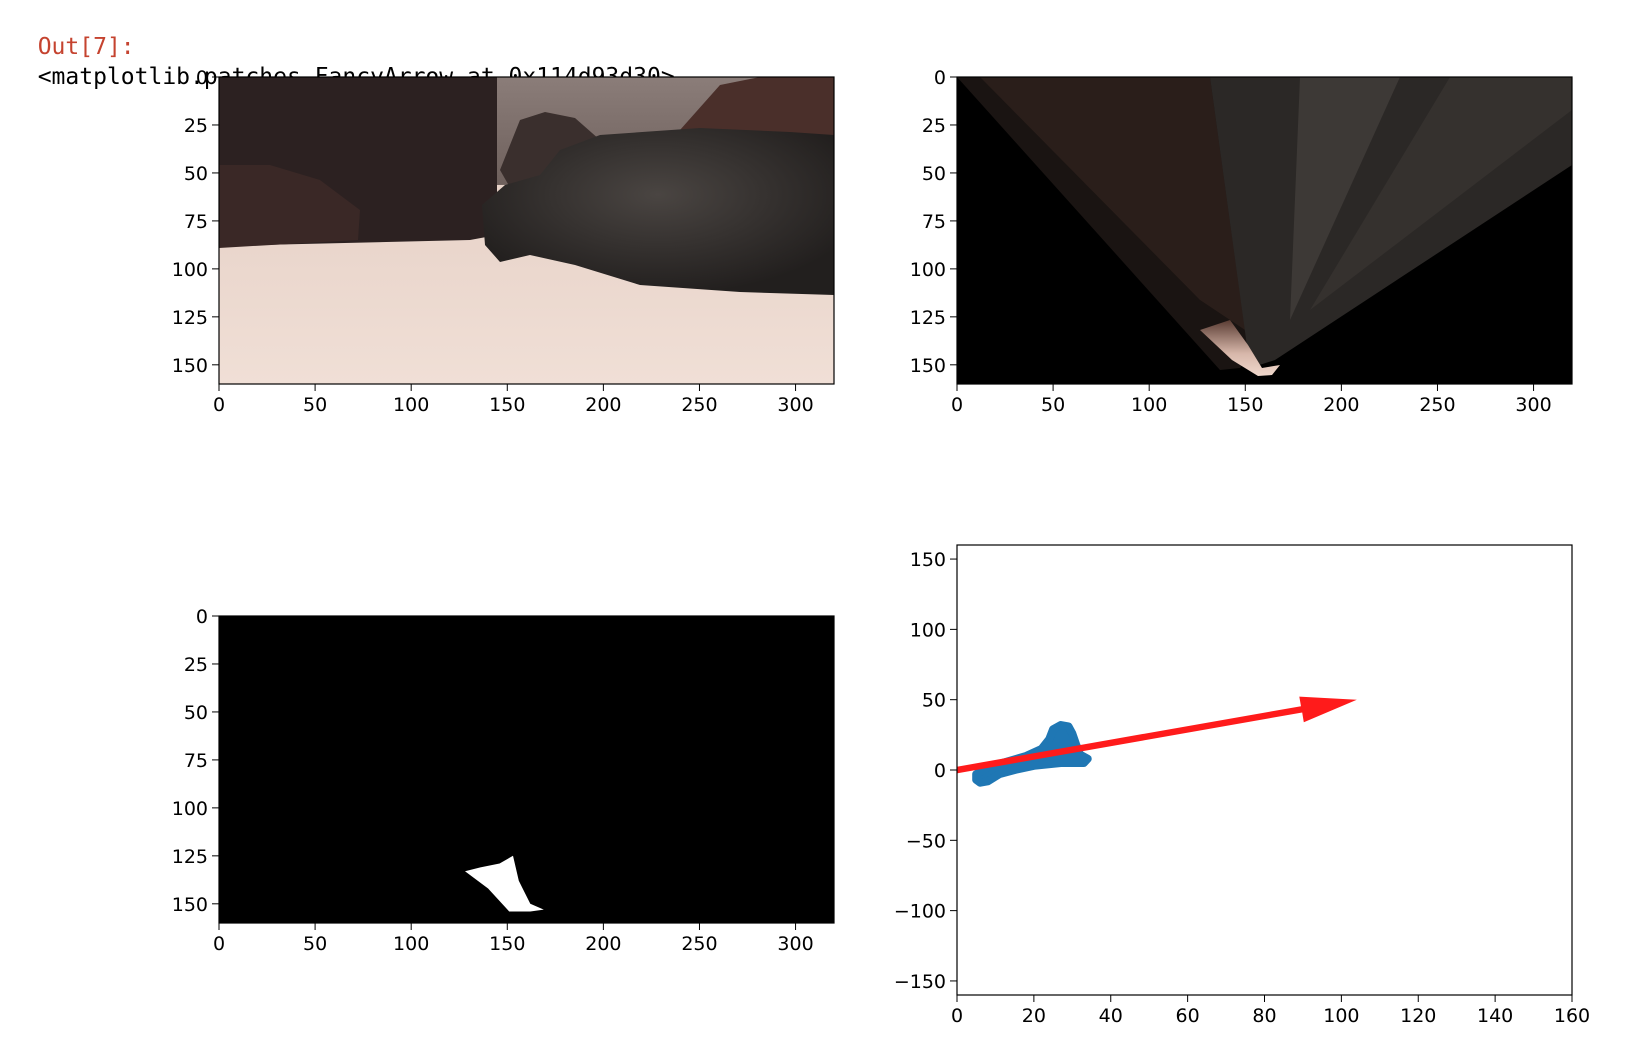  I want to click on warped-sand, so click(1240, 348).